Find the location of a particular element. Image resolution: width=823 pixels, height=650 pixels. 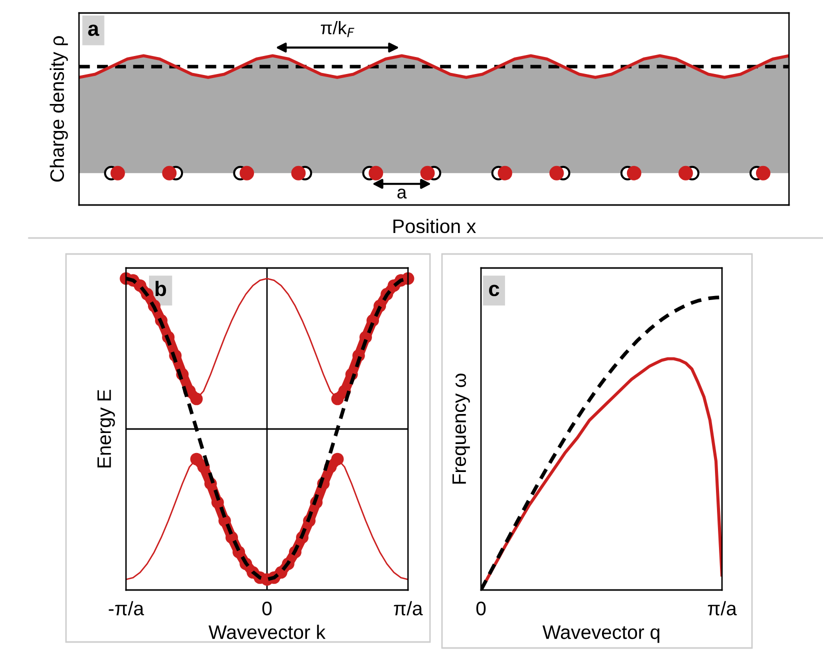

y-axis-title: Frequency ω is located at coordinates (461, 429).